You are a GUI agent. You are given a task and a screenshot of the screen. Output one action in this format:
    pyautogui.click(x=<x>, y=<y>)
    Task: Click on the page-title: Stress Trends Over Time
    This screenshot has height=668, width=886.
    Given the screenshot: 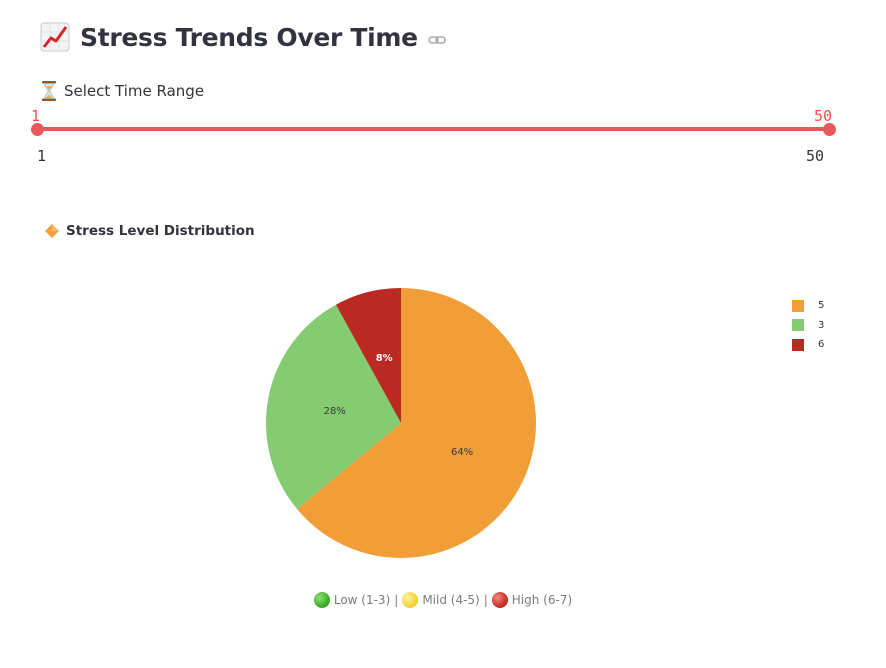 What is the action you would take?
    pyautogui.click(x=249, y=37)
    